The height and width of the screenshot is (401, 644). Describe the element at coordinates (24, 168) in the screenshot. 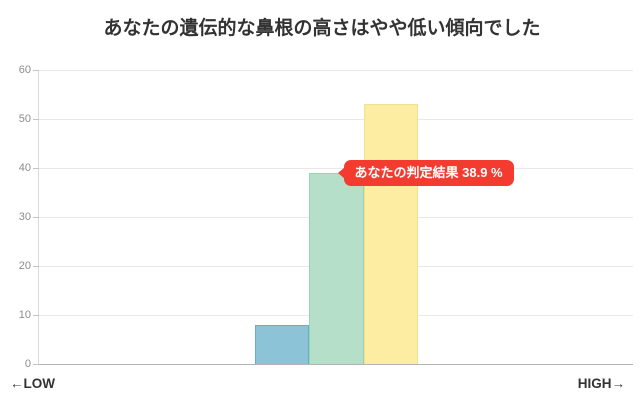

I see `y-axis-tick-label: 40` at that location.